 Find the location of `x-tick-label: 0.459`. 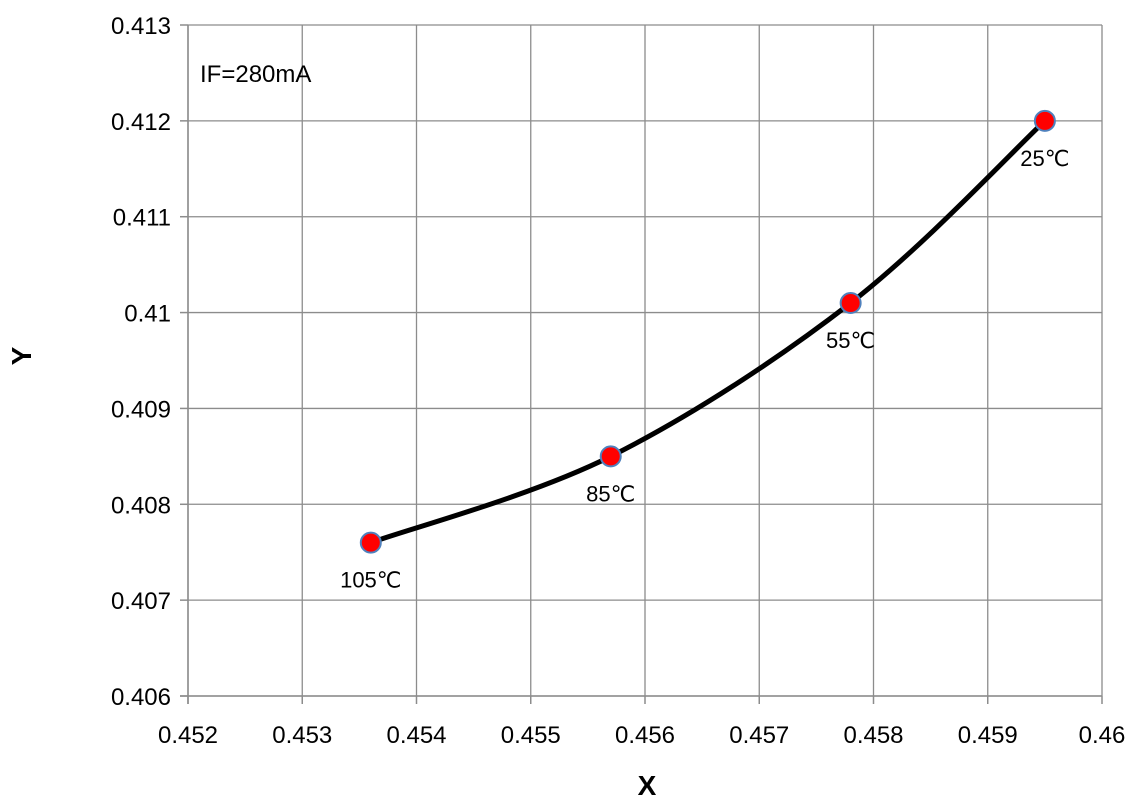

x-tick-label: 0.459 is located at coordinates (988, 735).